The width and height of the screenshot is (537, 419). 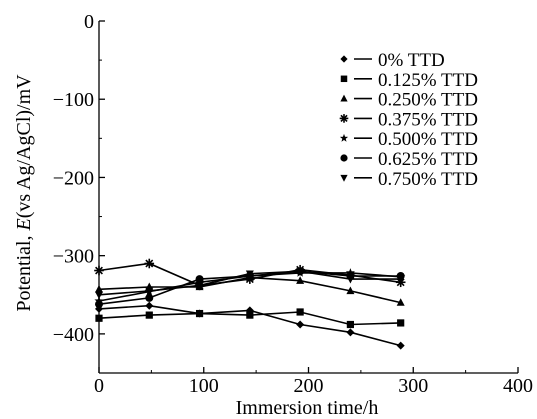 What do you see at coordinates (309, 386) in the screenshot?
I see `x-tick-label: 200` at bounding box center [309, 386].